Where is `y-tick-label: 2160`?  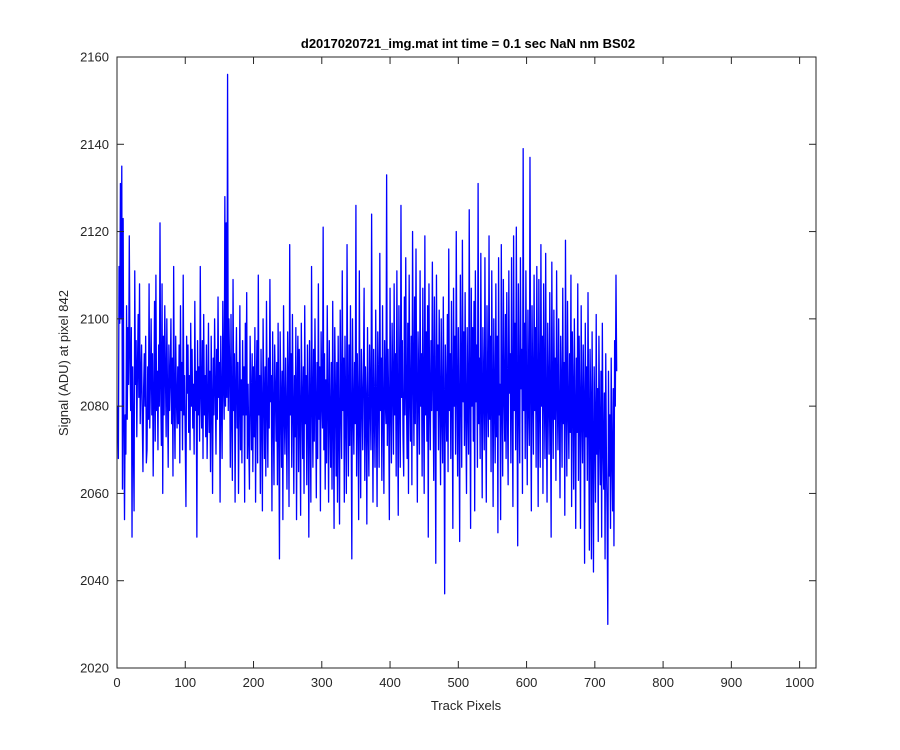 y-tick-label: 2160 is located at coordinates (94, 57).